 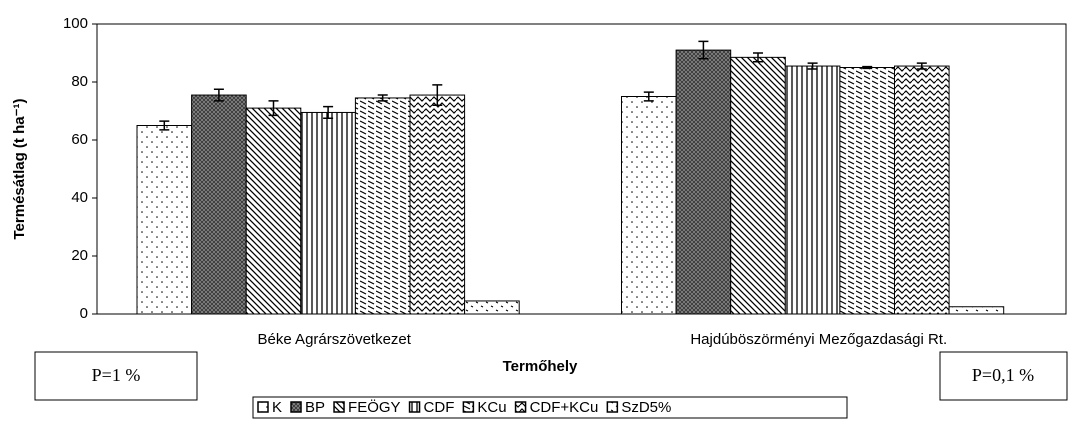 What do you see at coordinates (79, 81) in the screenshot?
I see `y-tick-label: 80` at bounding box center [79, 81].